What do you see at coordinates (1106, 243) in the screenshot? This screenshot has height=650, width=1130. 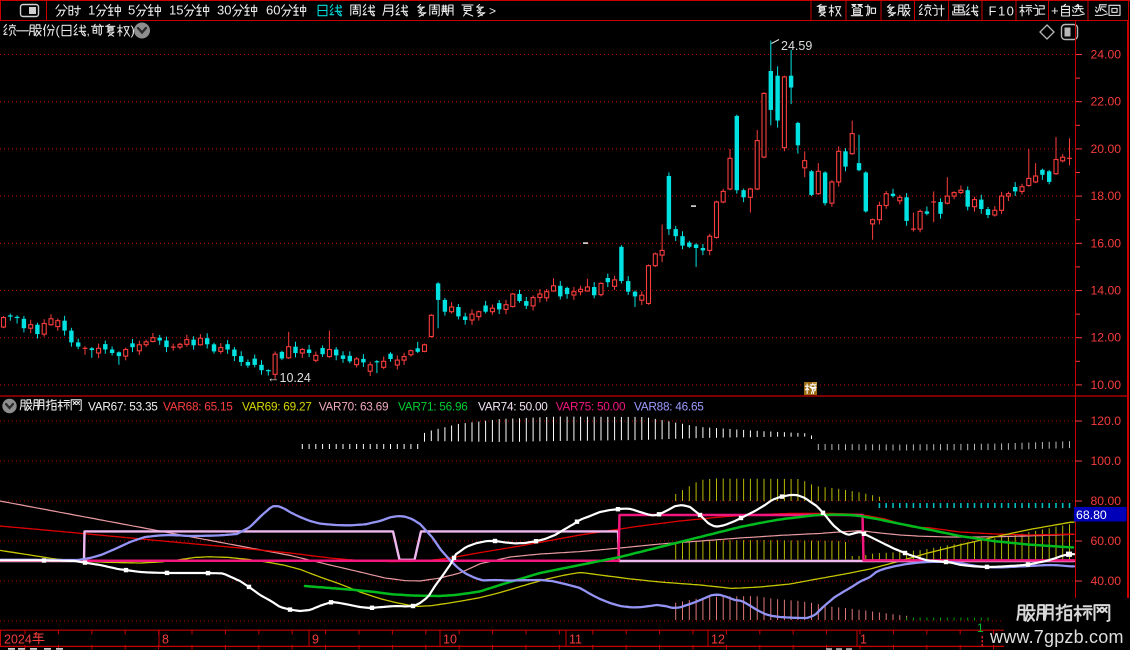 I see `svg-text: 16.00` at bounding box center [1106, 243].